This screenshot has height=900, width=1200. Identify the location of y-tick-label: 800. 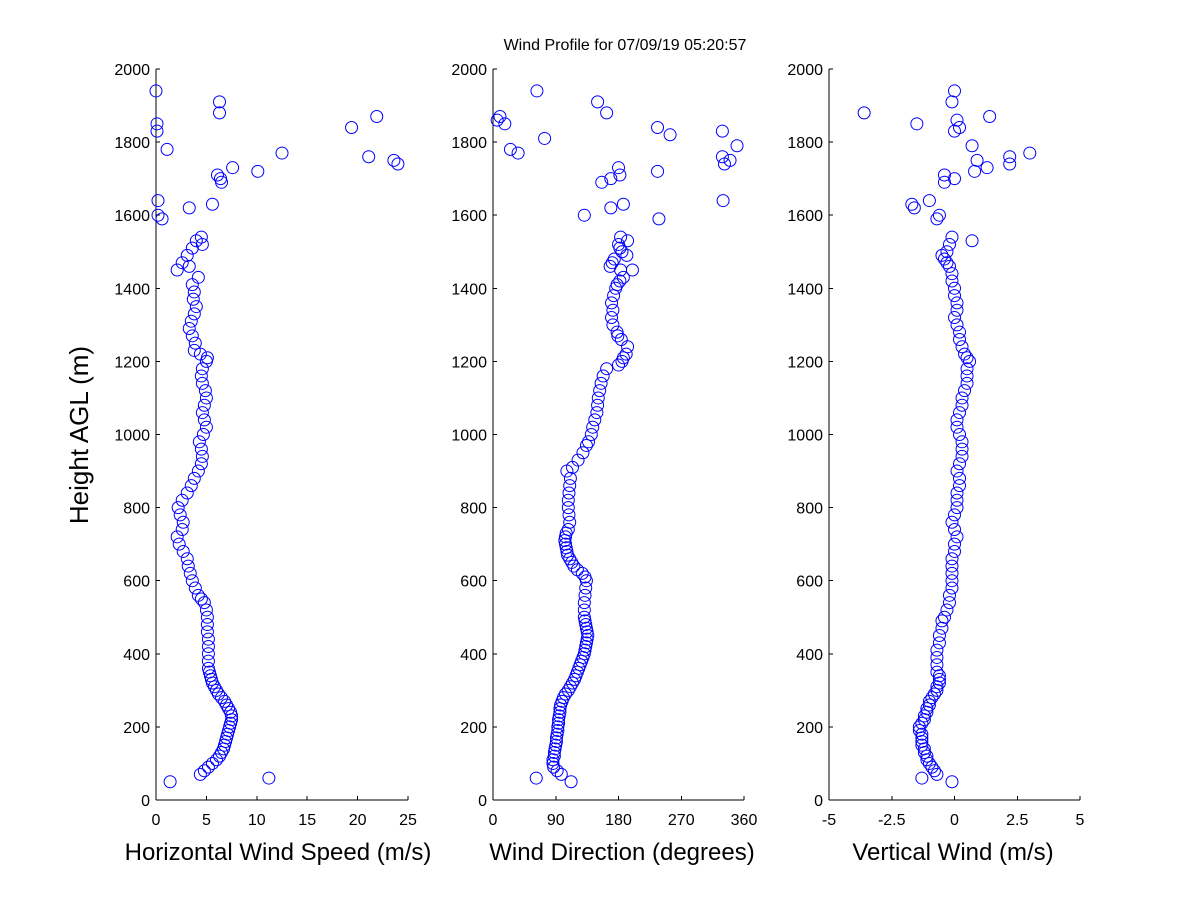
(473, 509).